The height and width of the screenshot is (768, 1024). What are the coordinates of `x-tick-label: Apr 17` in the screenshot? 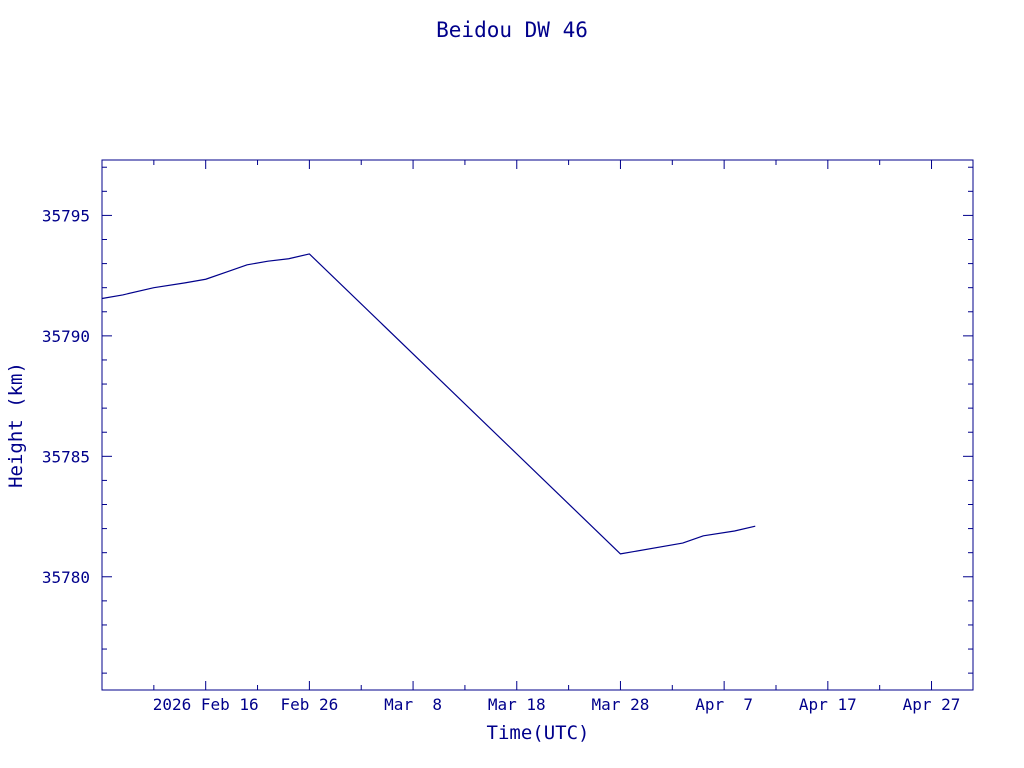 It's located at (828, 704).